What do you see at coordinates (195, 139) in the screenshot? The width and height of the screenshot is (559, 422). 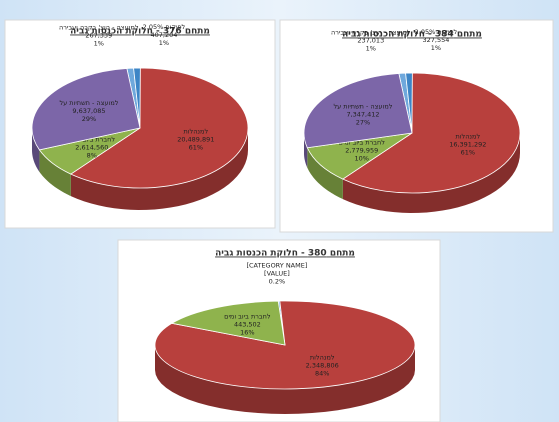 I see `slice-label: 20,489,891` at bounding box center [195, 139].